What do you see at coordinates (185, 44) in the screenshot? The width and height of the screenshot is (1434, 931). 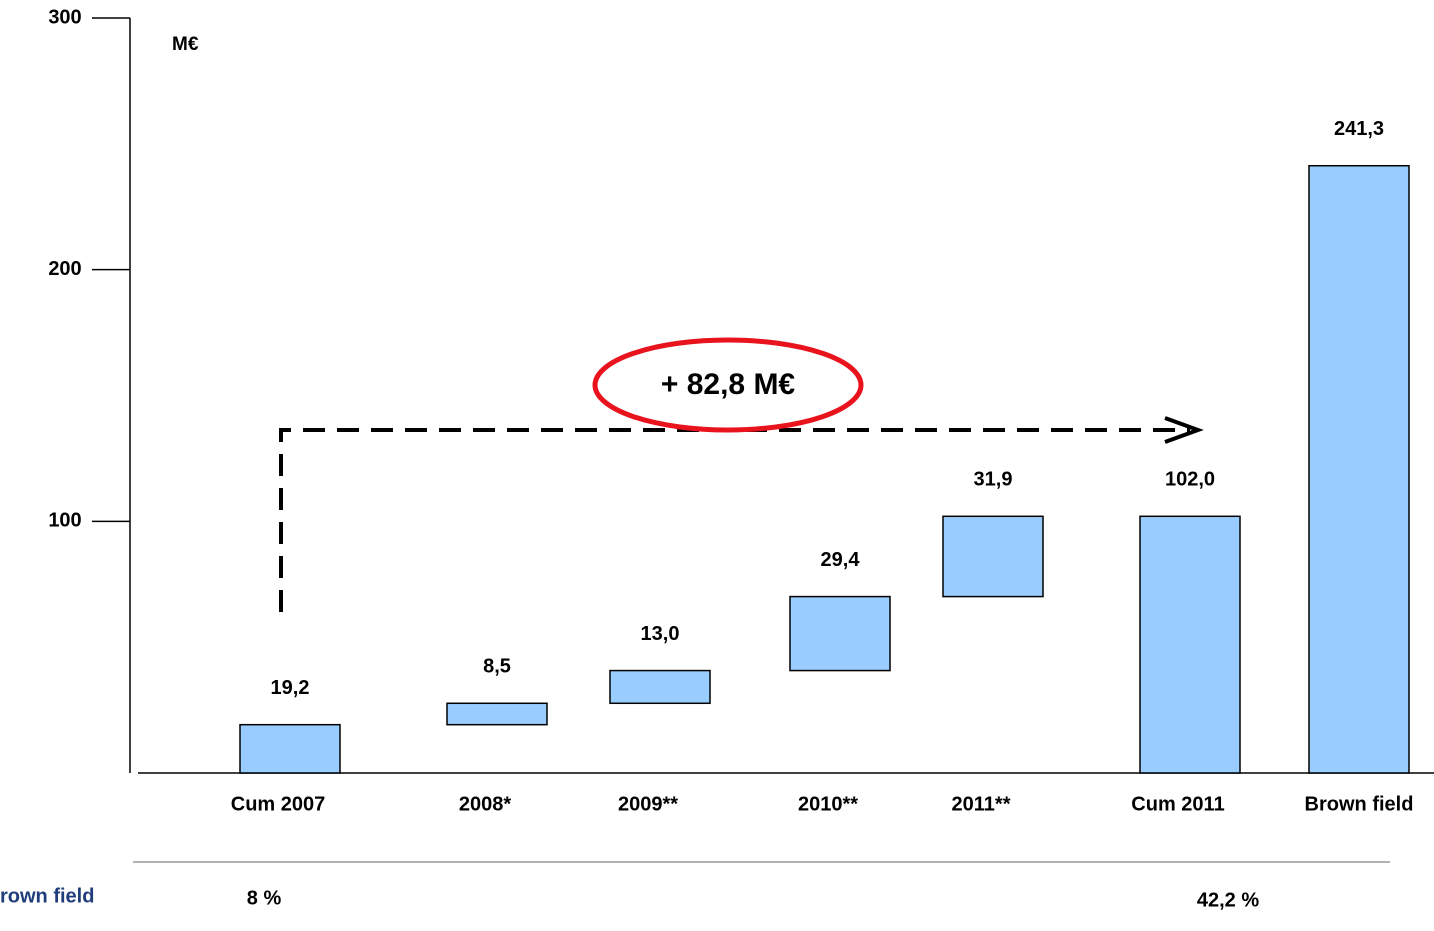 I see `unit-label: M€` at bounding box center [185, 44].